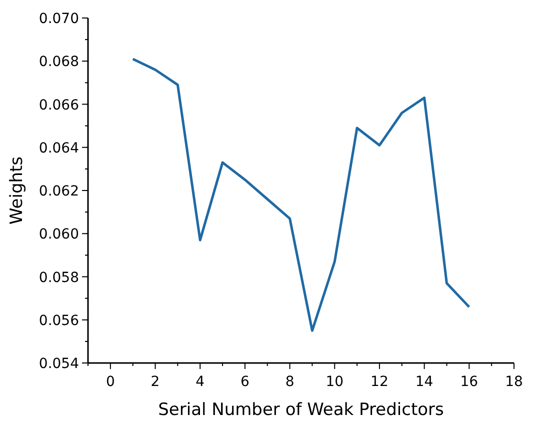 This screenshot has width=534, height=427. What do you see at coordinates (289, 382) in the screenshot?
I see `x-tick-label: 8` at bounding box center [289, 382].